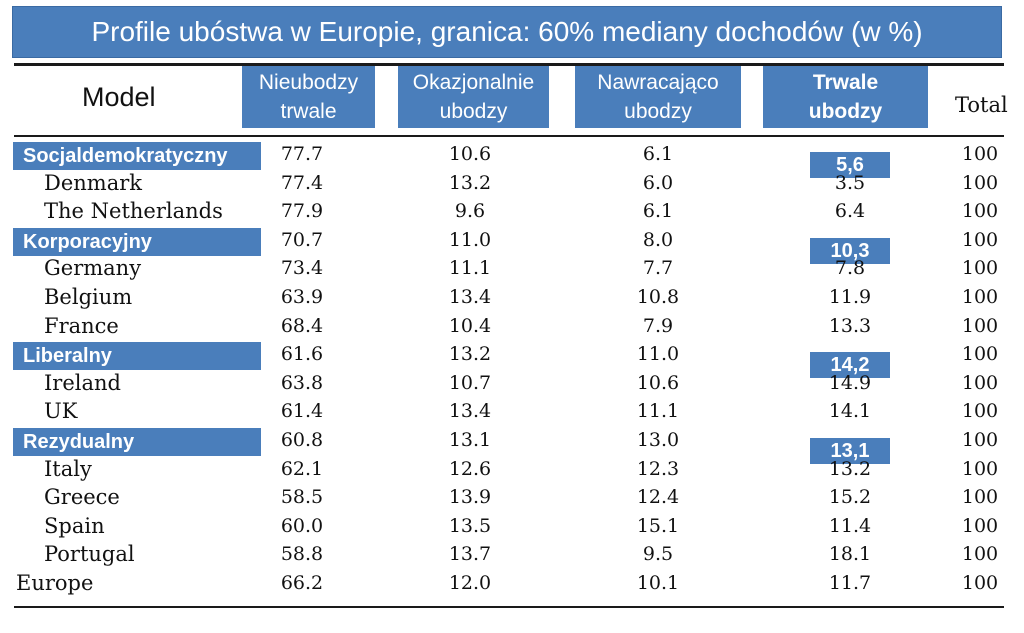 The width and height of the screenshot is (1024, 633). I want to click on group-value-trwale-ubodzy: 13,1, so click(850, 451).